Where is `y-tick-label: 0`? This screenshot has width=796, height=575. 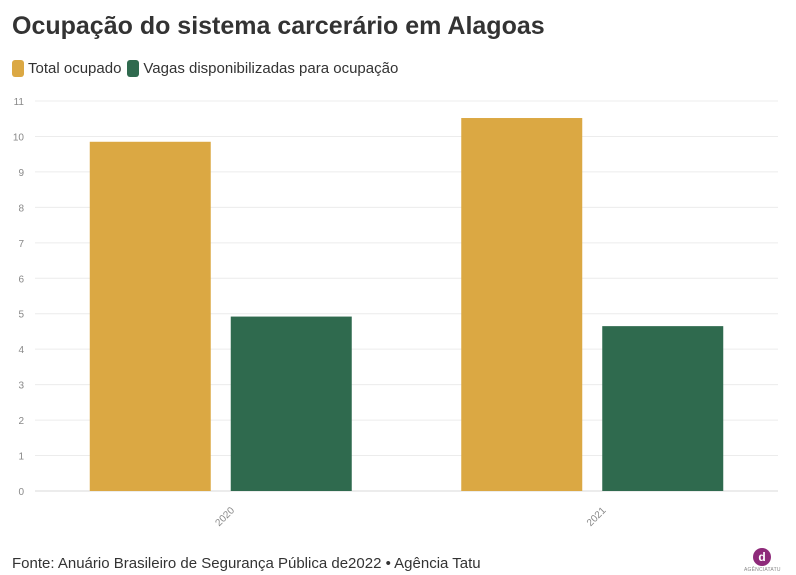 y-tick-label: 0 is located at coordinates (21, 492).